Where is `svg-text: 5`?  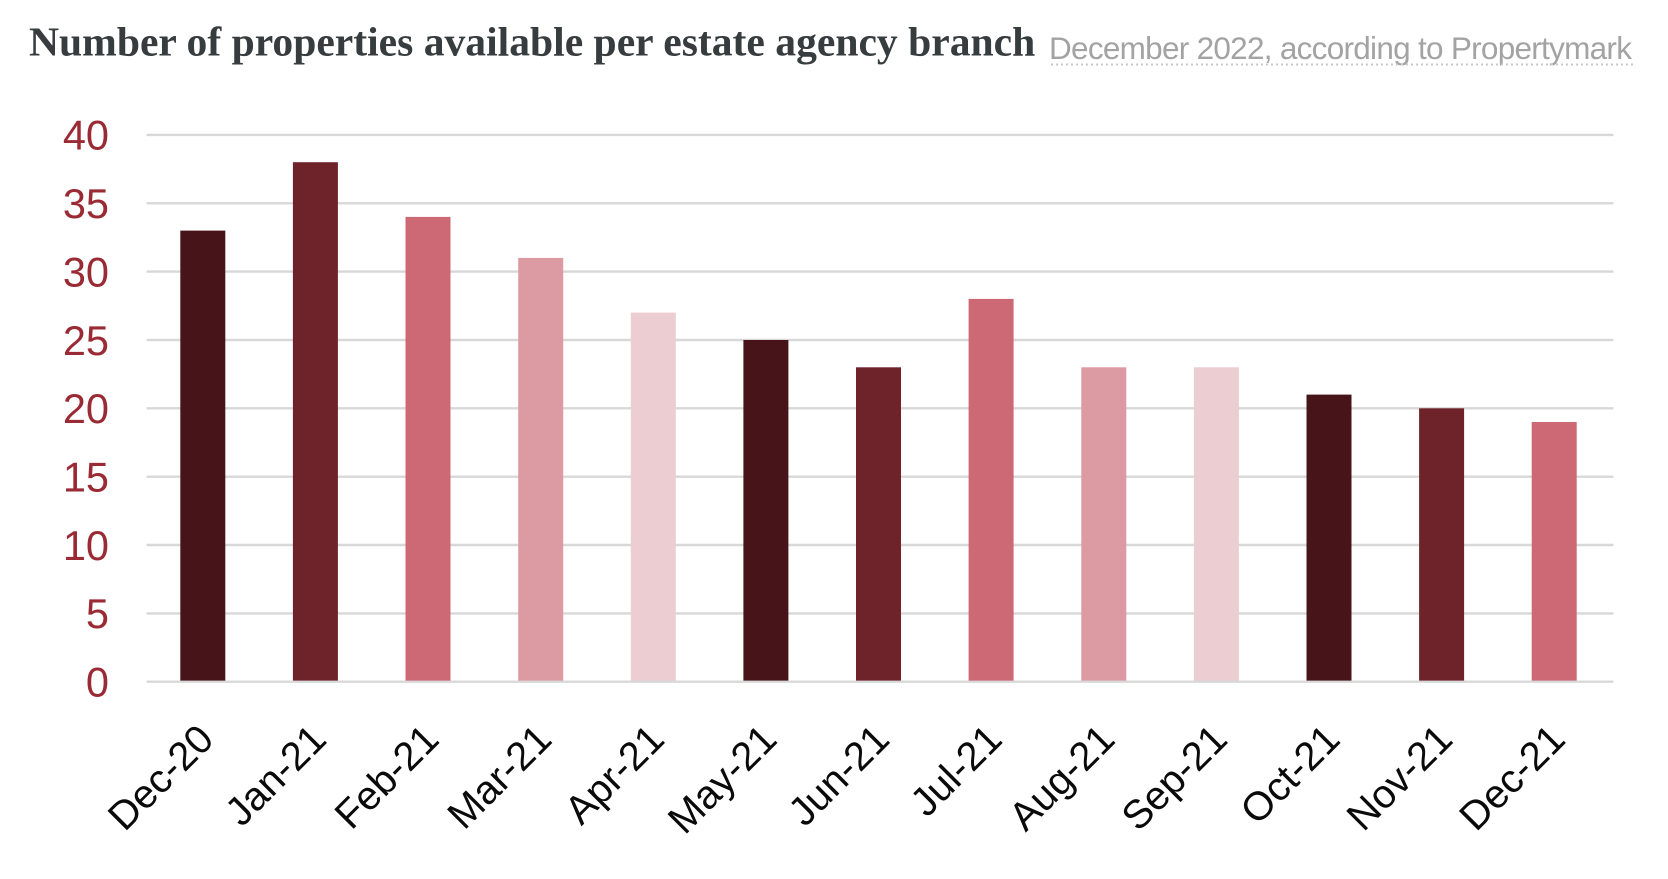 svg-text: 5 is located at coordinates (97, 613).